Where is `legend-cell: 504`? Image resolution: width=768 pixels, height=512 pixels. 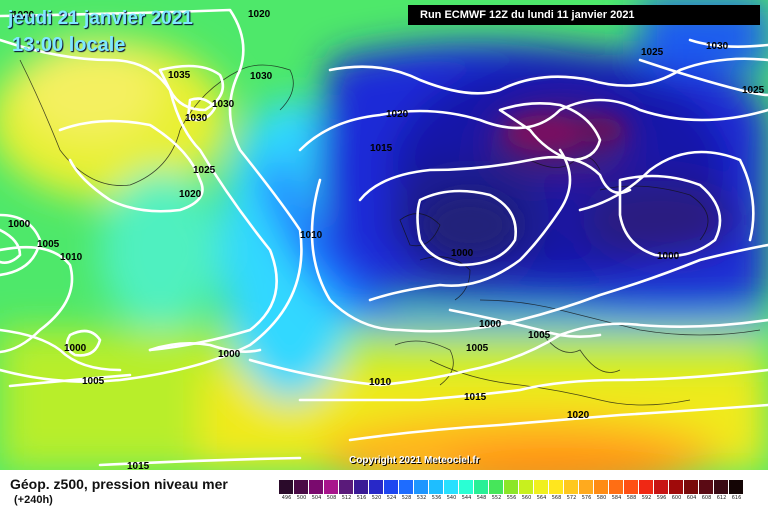 legend-cell: 504 is located at coordinates (316, 491).